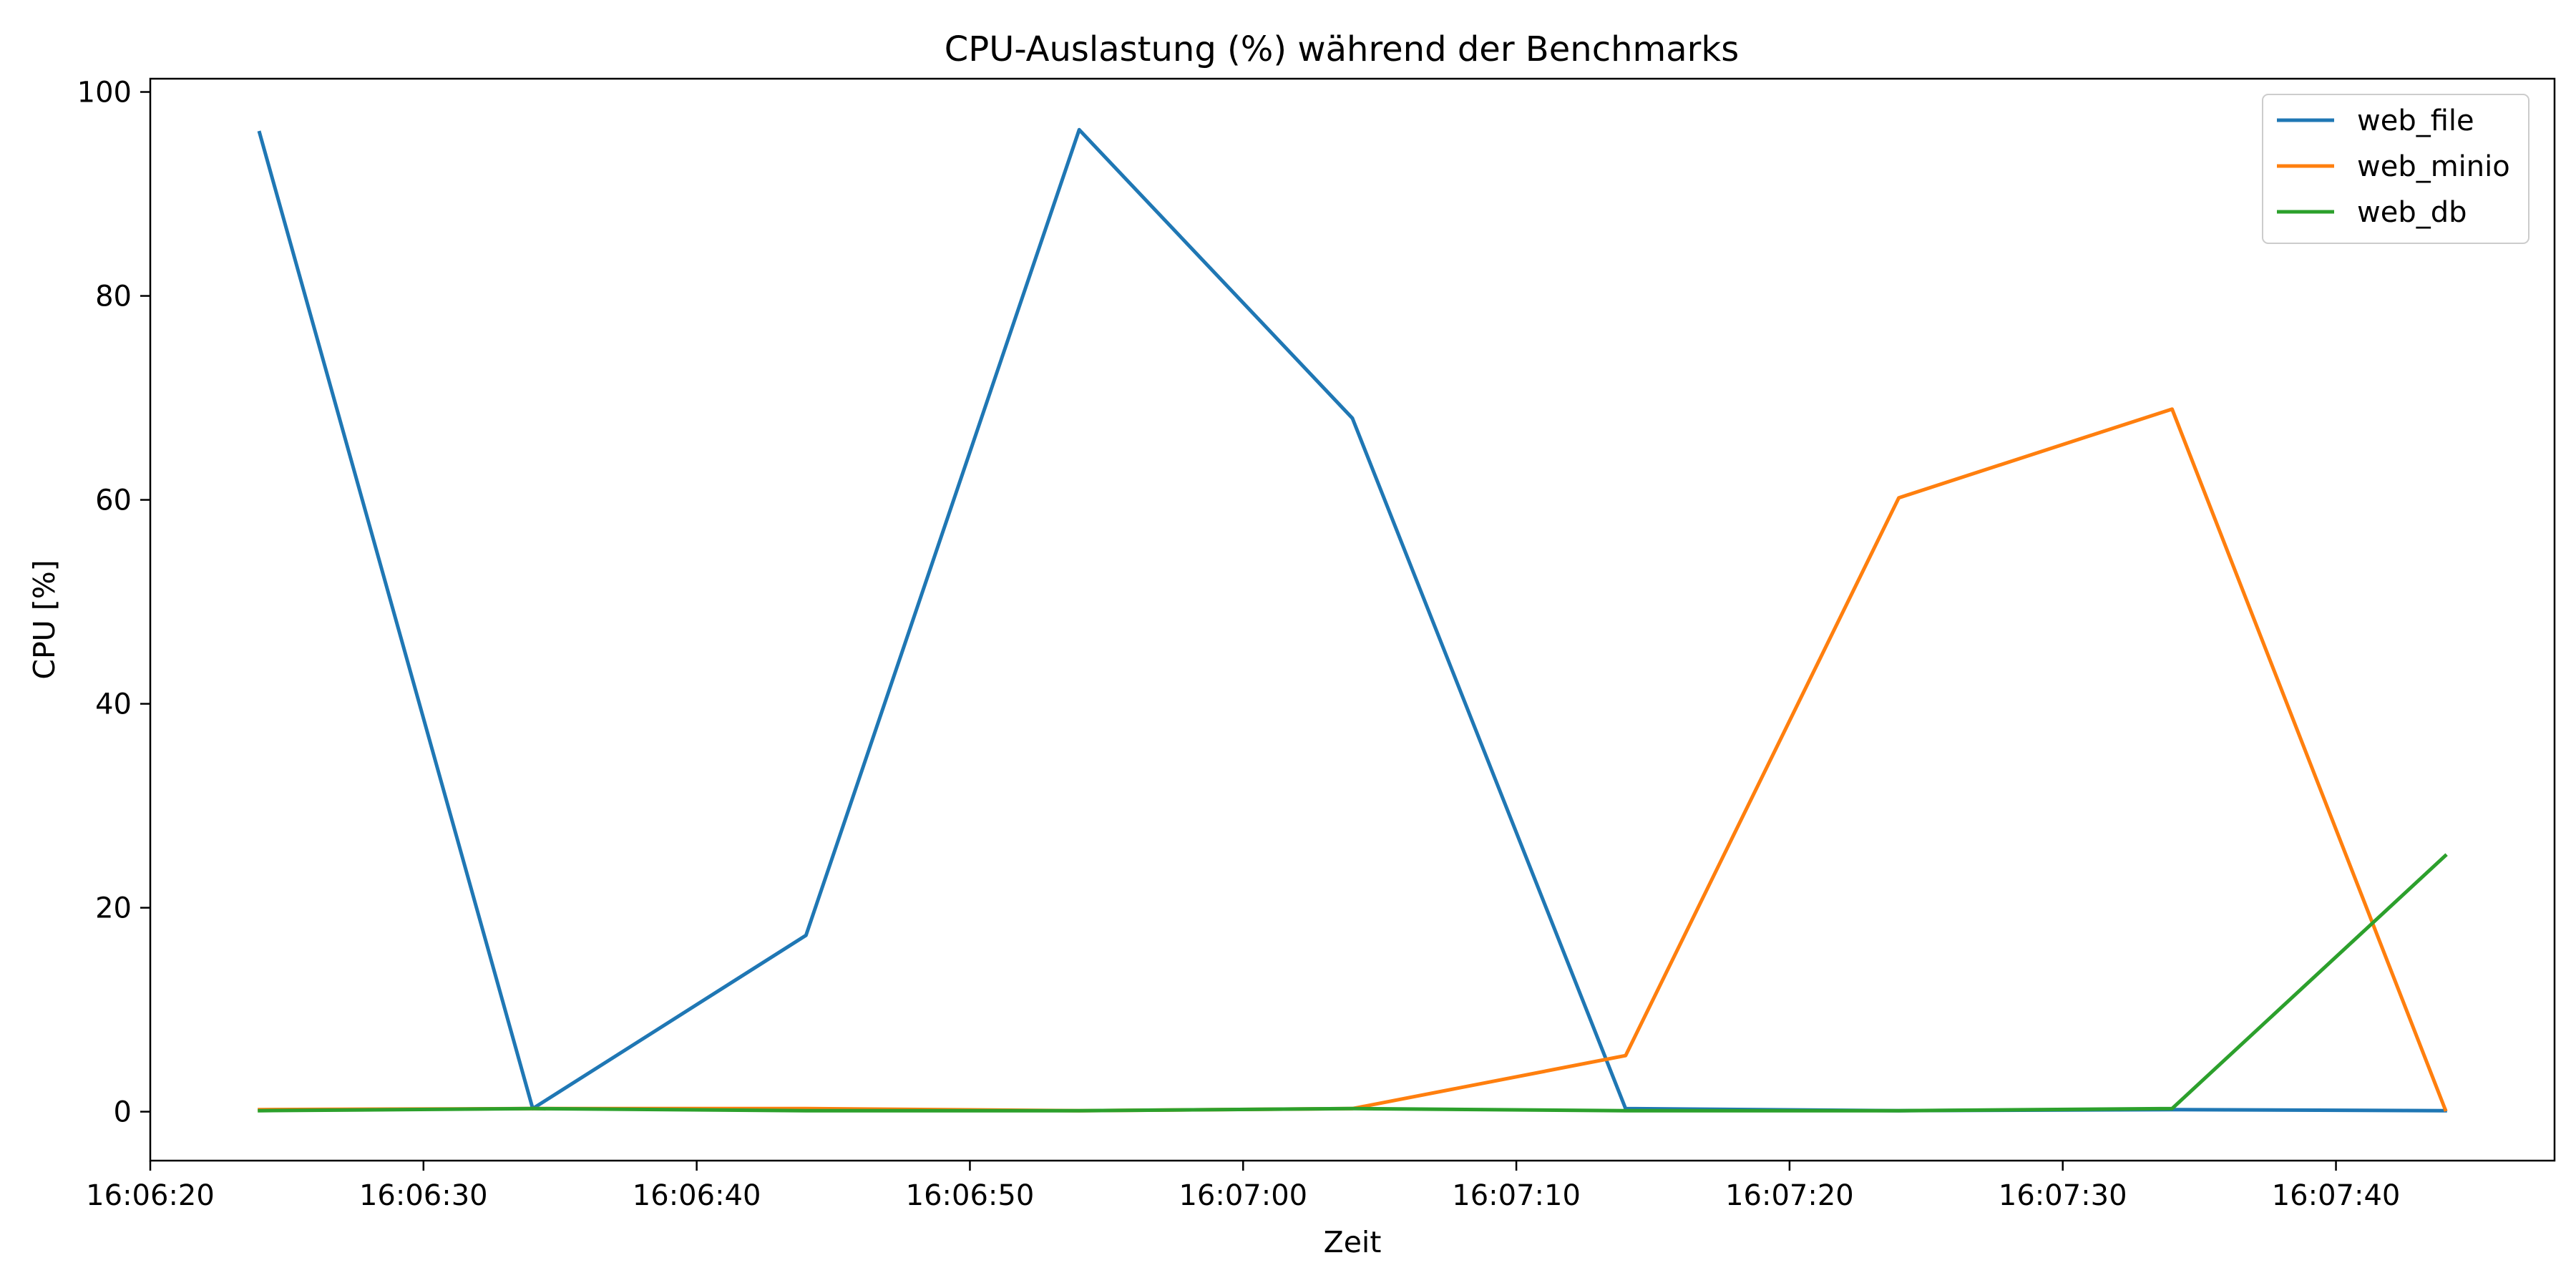  What do you see at coordinates (2412, 212) in the screenshot?
I see `legend-label-web_db: web_db` at bounding box center [2412, 212].